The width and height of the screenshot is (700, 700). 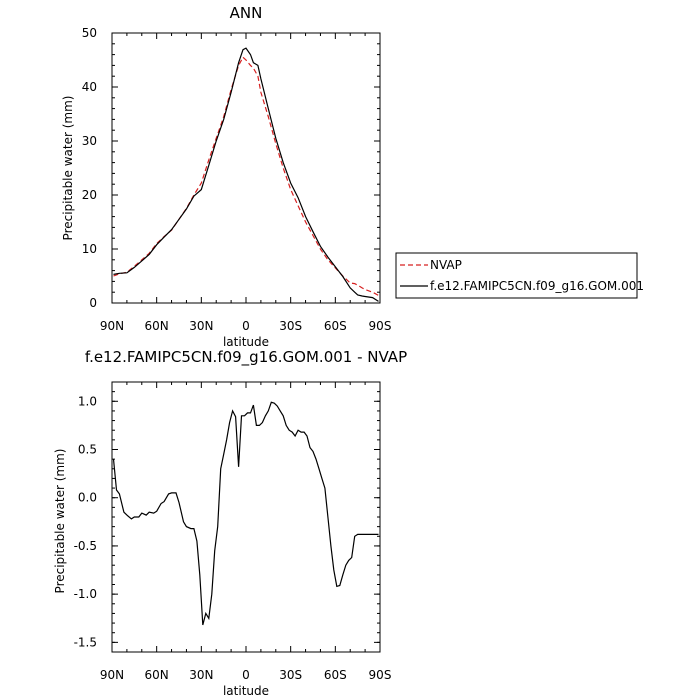 I want to click on bottom-series-line-difference, so click(x=245, y=513).